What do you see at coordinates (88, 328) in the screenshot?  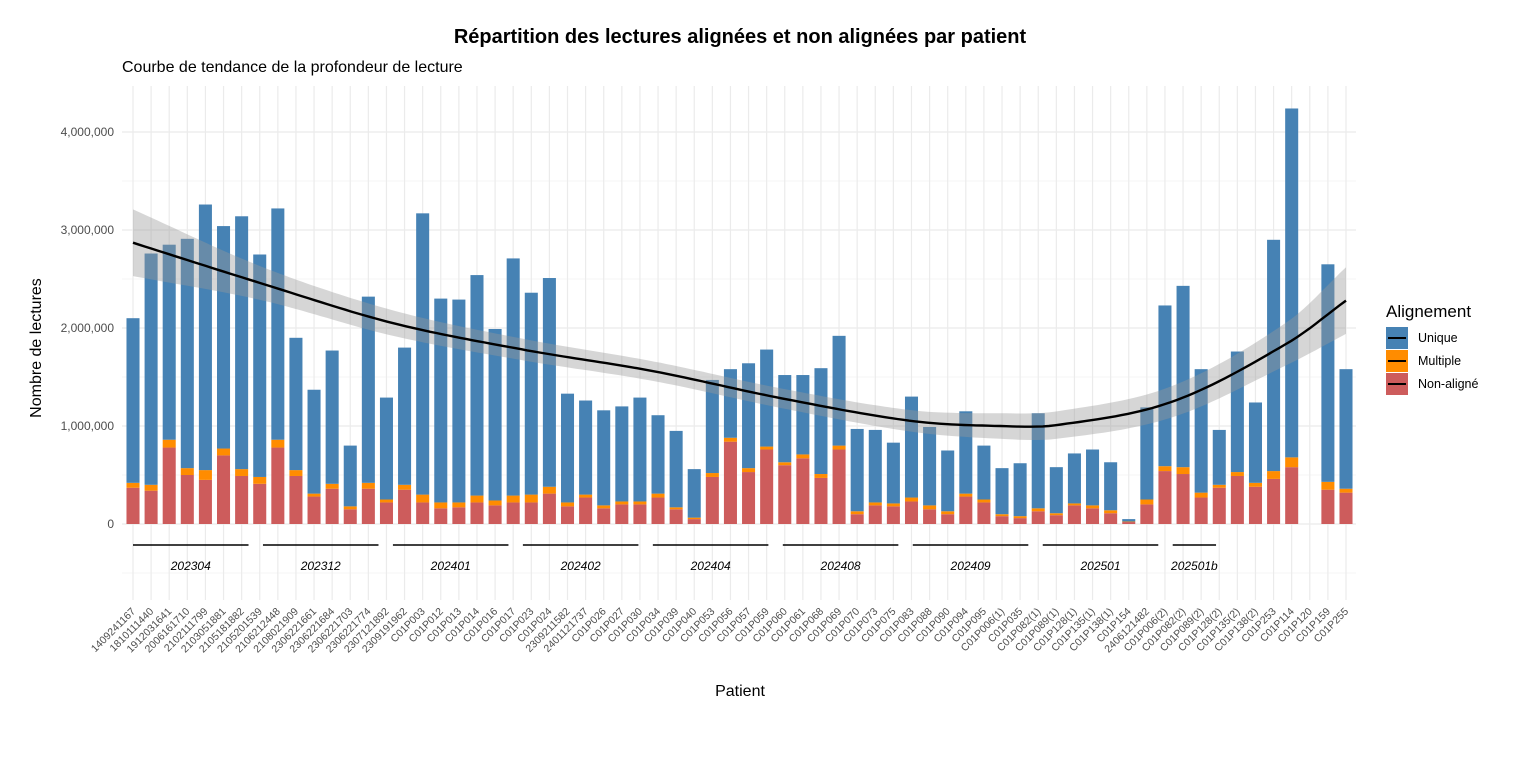 I see `y-tick-label: 2,000,000` at bounding box center [88, 328].